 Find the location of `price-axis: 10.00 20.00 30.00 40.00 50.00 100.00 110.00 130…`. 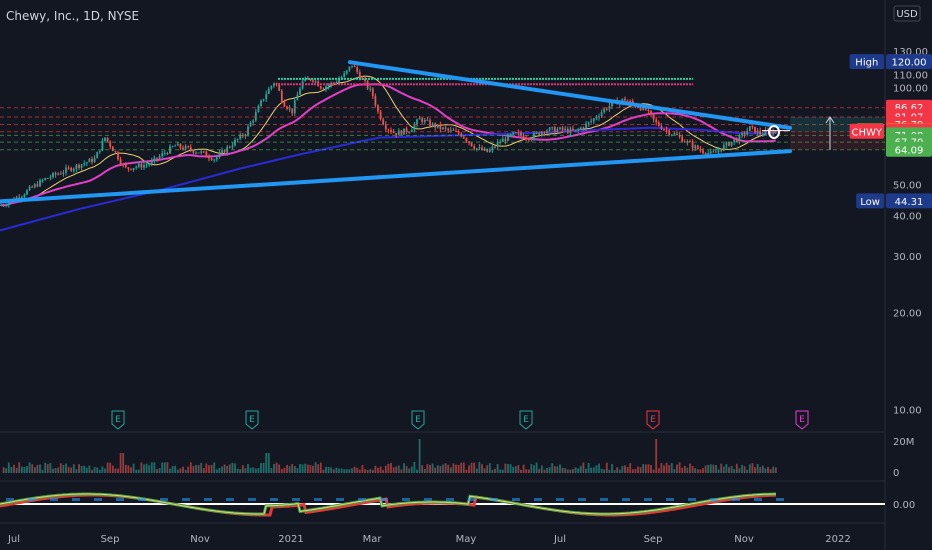

price-axis: 10.00 20.00 30.00 40.00 50.00 100.00 110.00 130… is located at coordinates (890, 279).